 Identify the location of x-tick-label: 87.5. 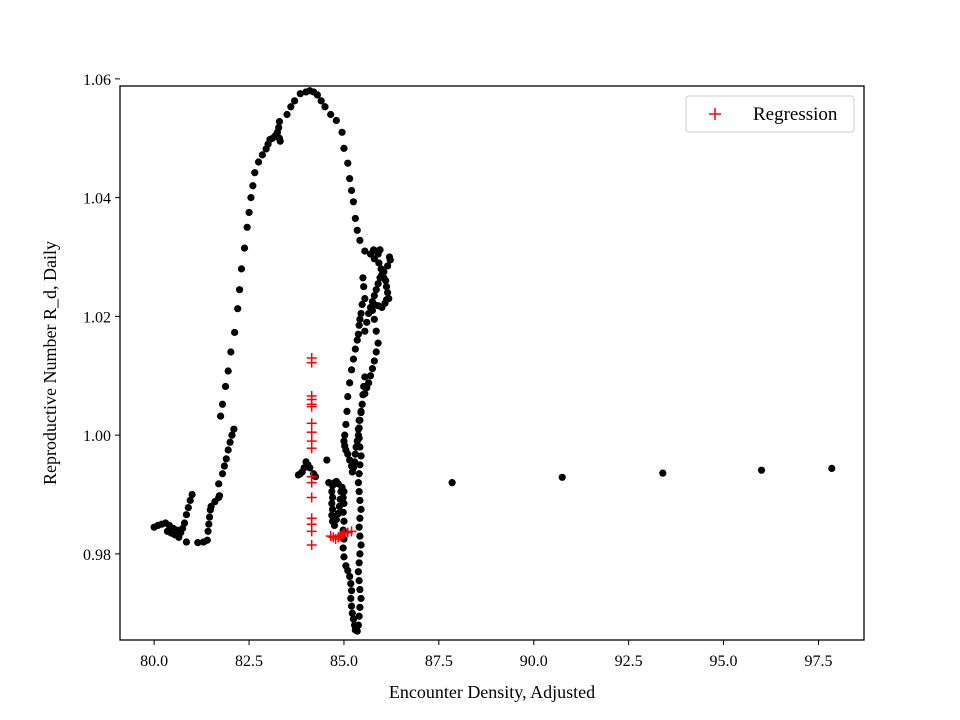
(439, 661).